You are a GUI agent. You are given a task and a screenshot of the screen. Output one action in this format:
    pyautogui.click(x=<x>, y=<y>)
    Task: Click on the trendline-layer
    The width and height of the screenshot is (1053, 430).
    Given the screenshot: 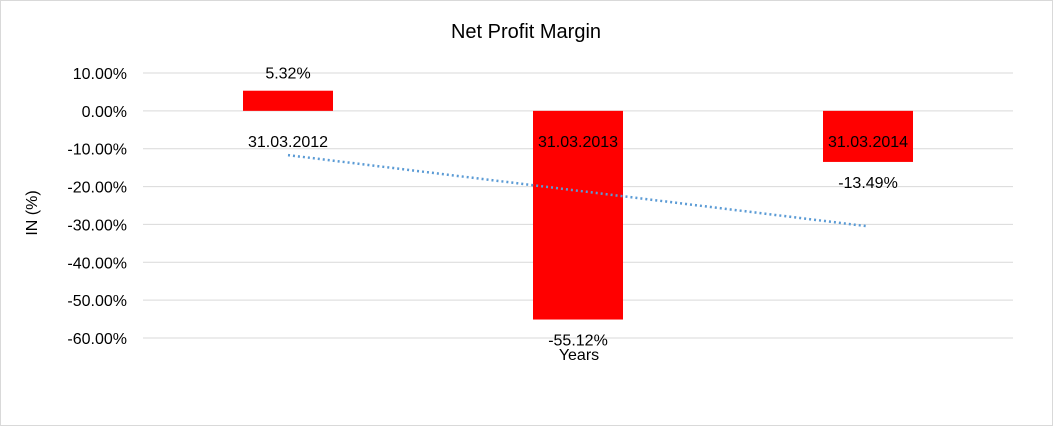 What is the action you would take?
    pyautogui.click(x=578, y=190)
    